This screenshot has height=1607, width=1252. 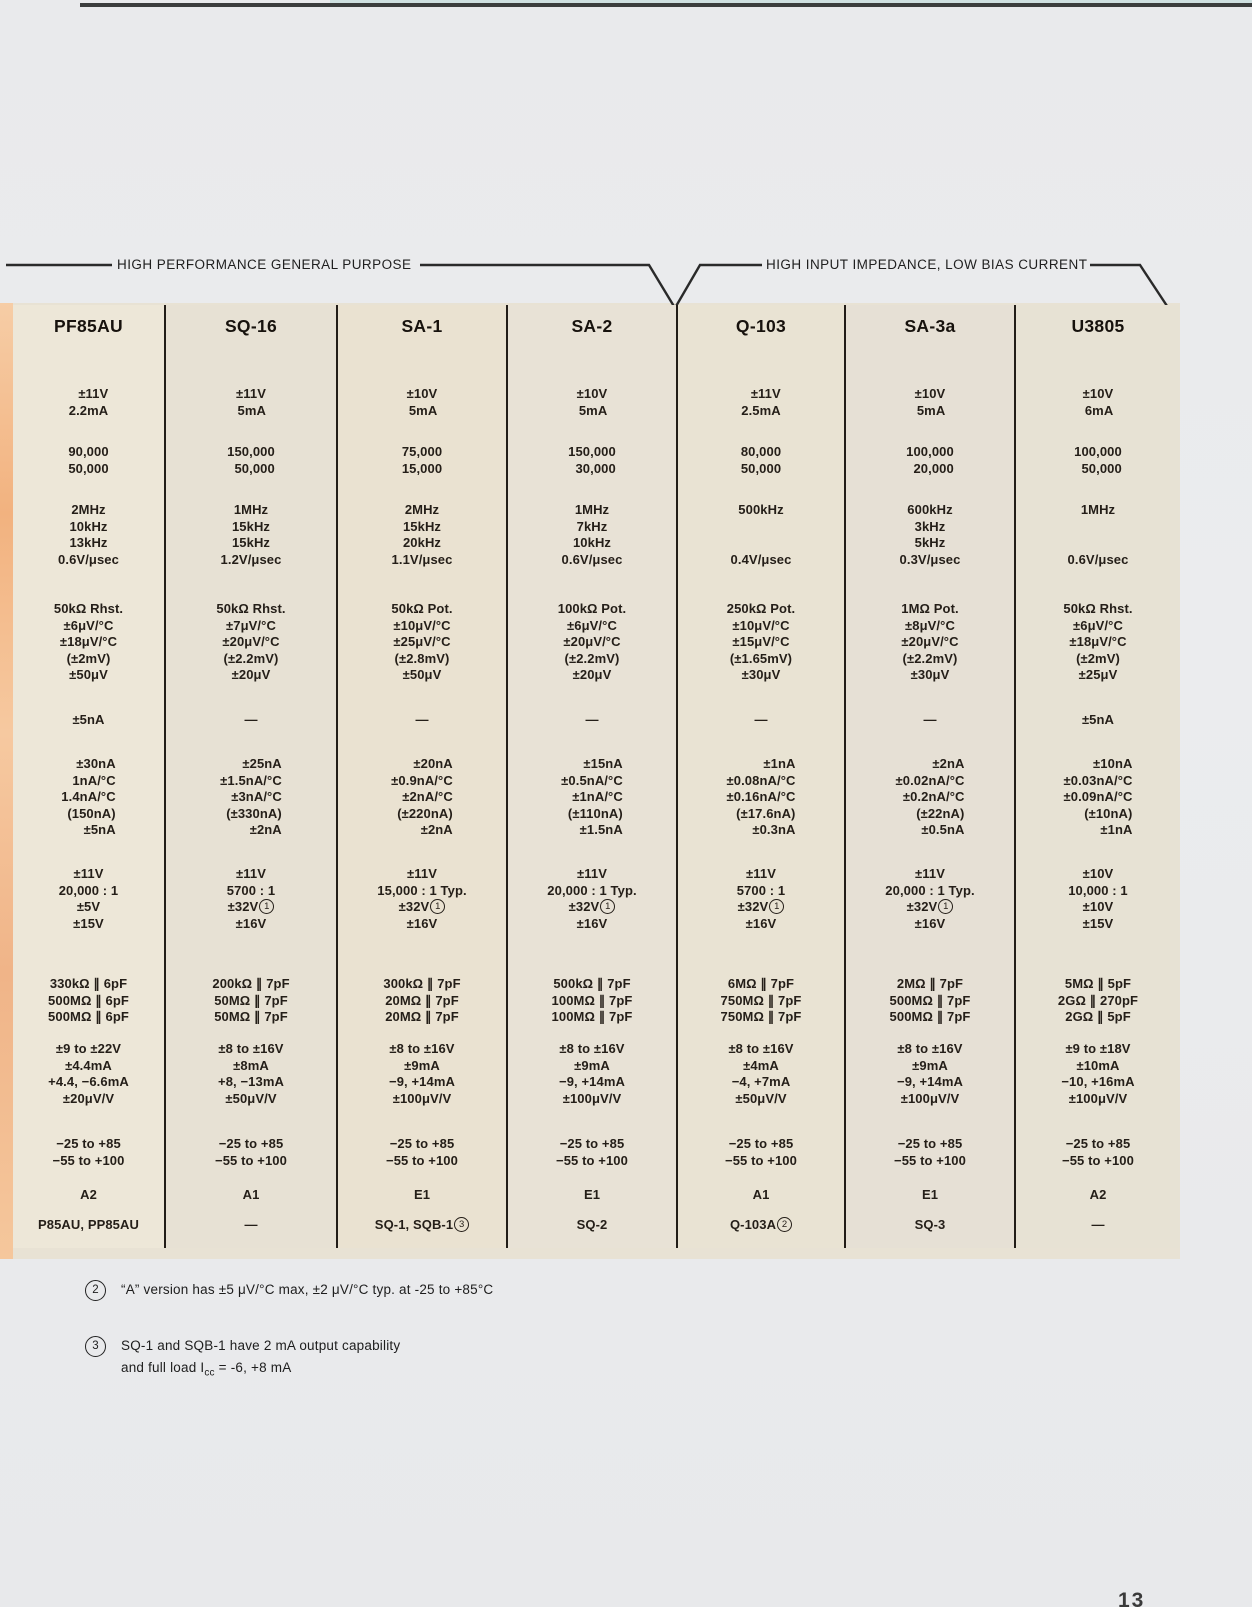 What do you see at coordinates (422, 1000) in the screenshot?
I see `spec-cell-r8-sa-1: 300kΩ ∥ 7pF 20MΩ ∥ 7pF 20MΩ ∥ 7pF` at bounding box center [422, 1000].